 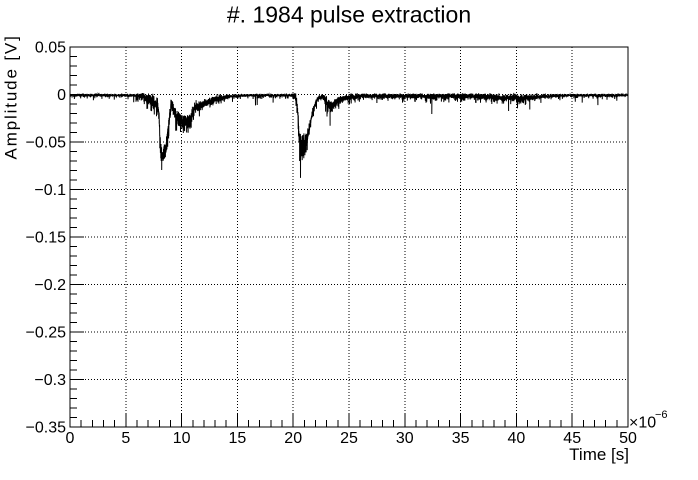 What do you see at coordinates (349, 438) in the screenshot?
I see `svg-text: 25` at bounding box center [349, 438].